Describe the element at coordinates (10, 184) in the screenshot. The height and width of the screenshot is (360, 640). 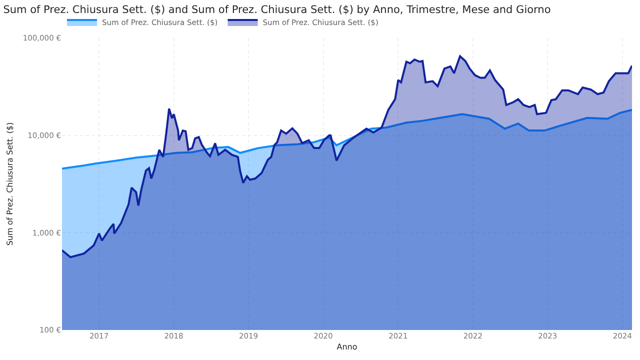
I see `y-axis-title: Sum of Prez. Chiusura Sett. ($)` at that location.